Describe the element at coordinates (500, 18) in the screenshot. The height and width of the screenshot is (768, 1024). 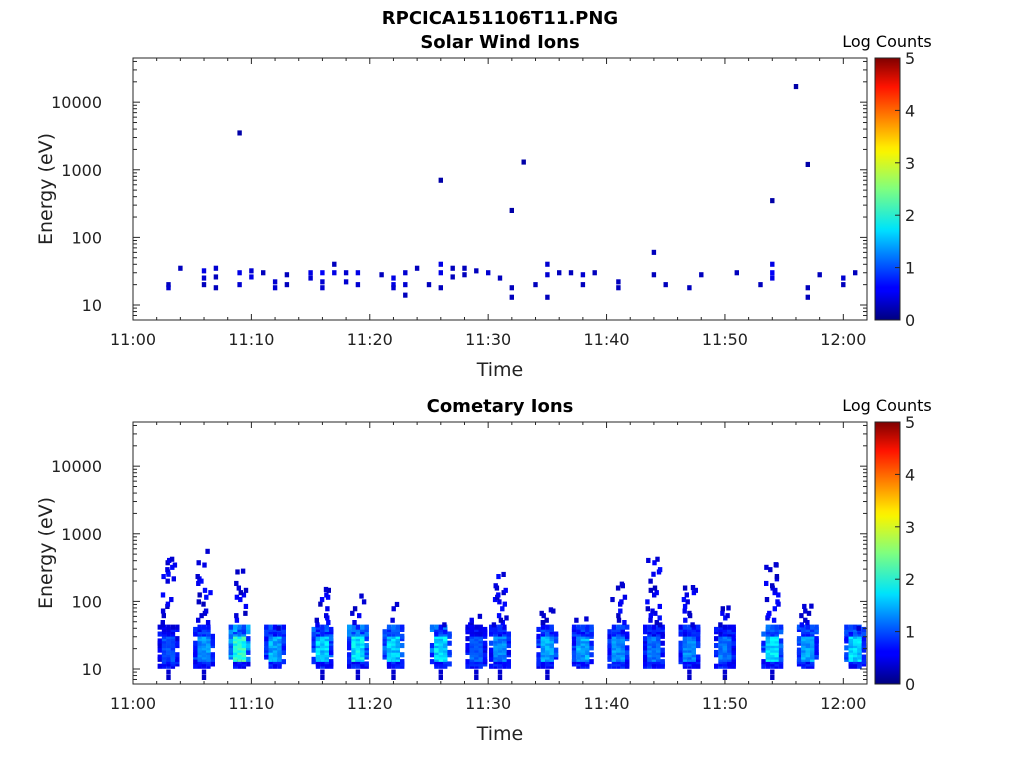
I see `figure-title: RPCICA151106T11.PNG` at that location.